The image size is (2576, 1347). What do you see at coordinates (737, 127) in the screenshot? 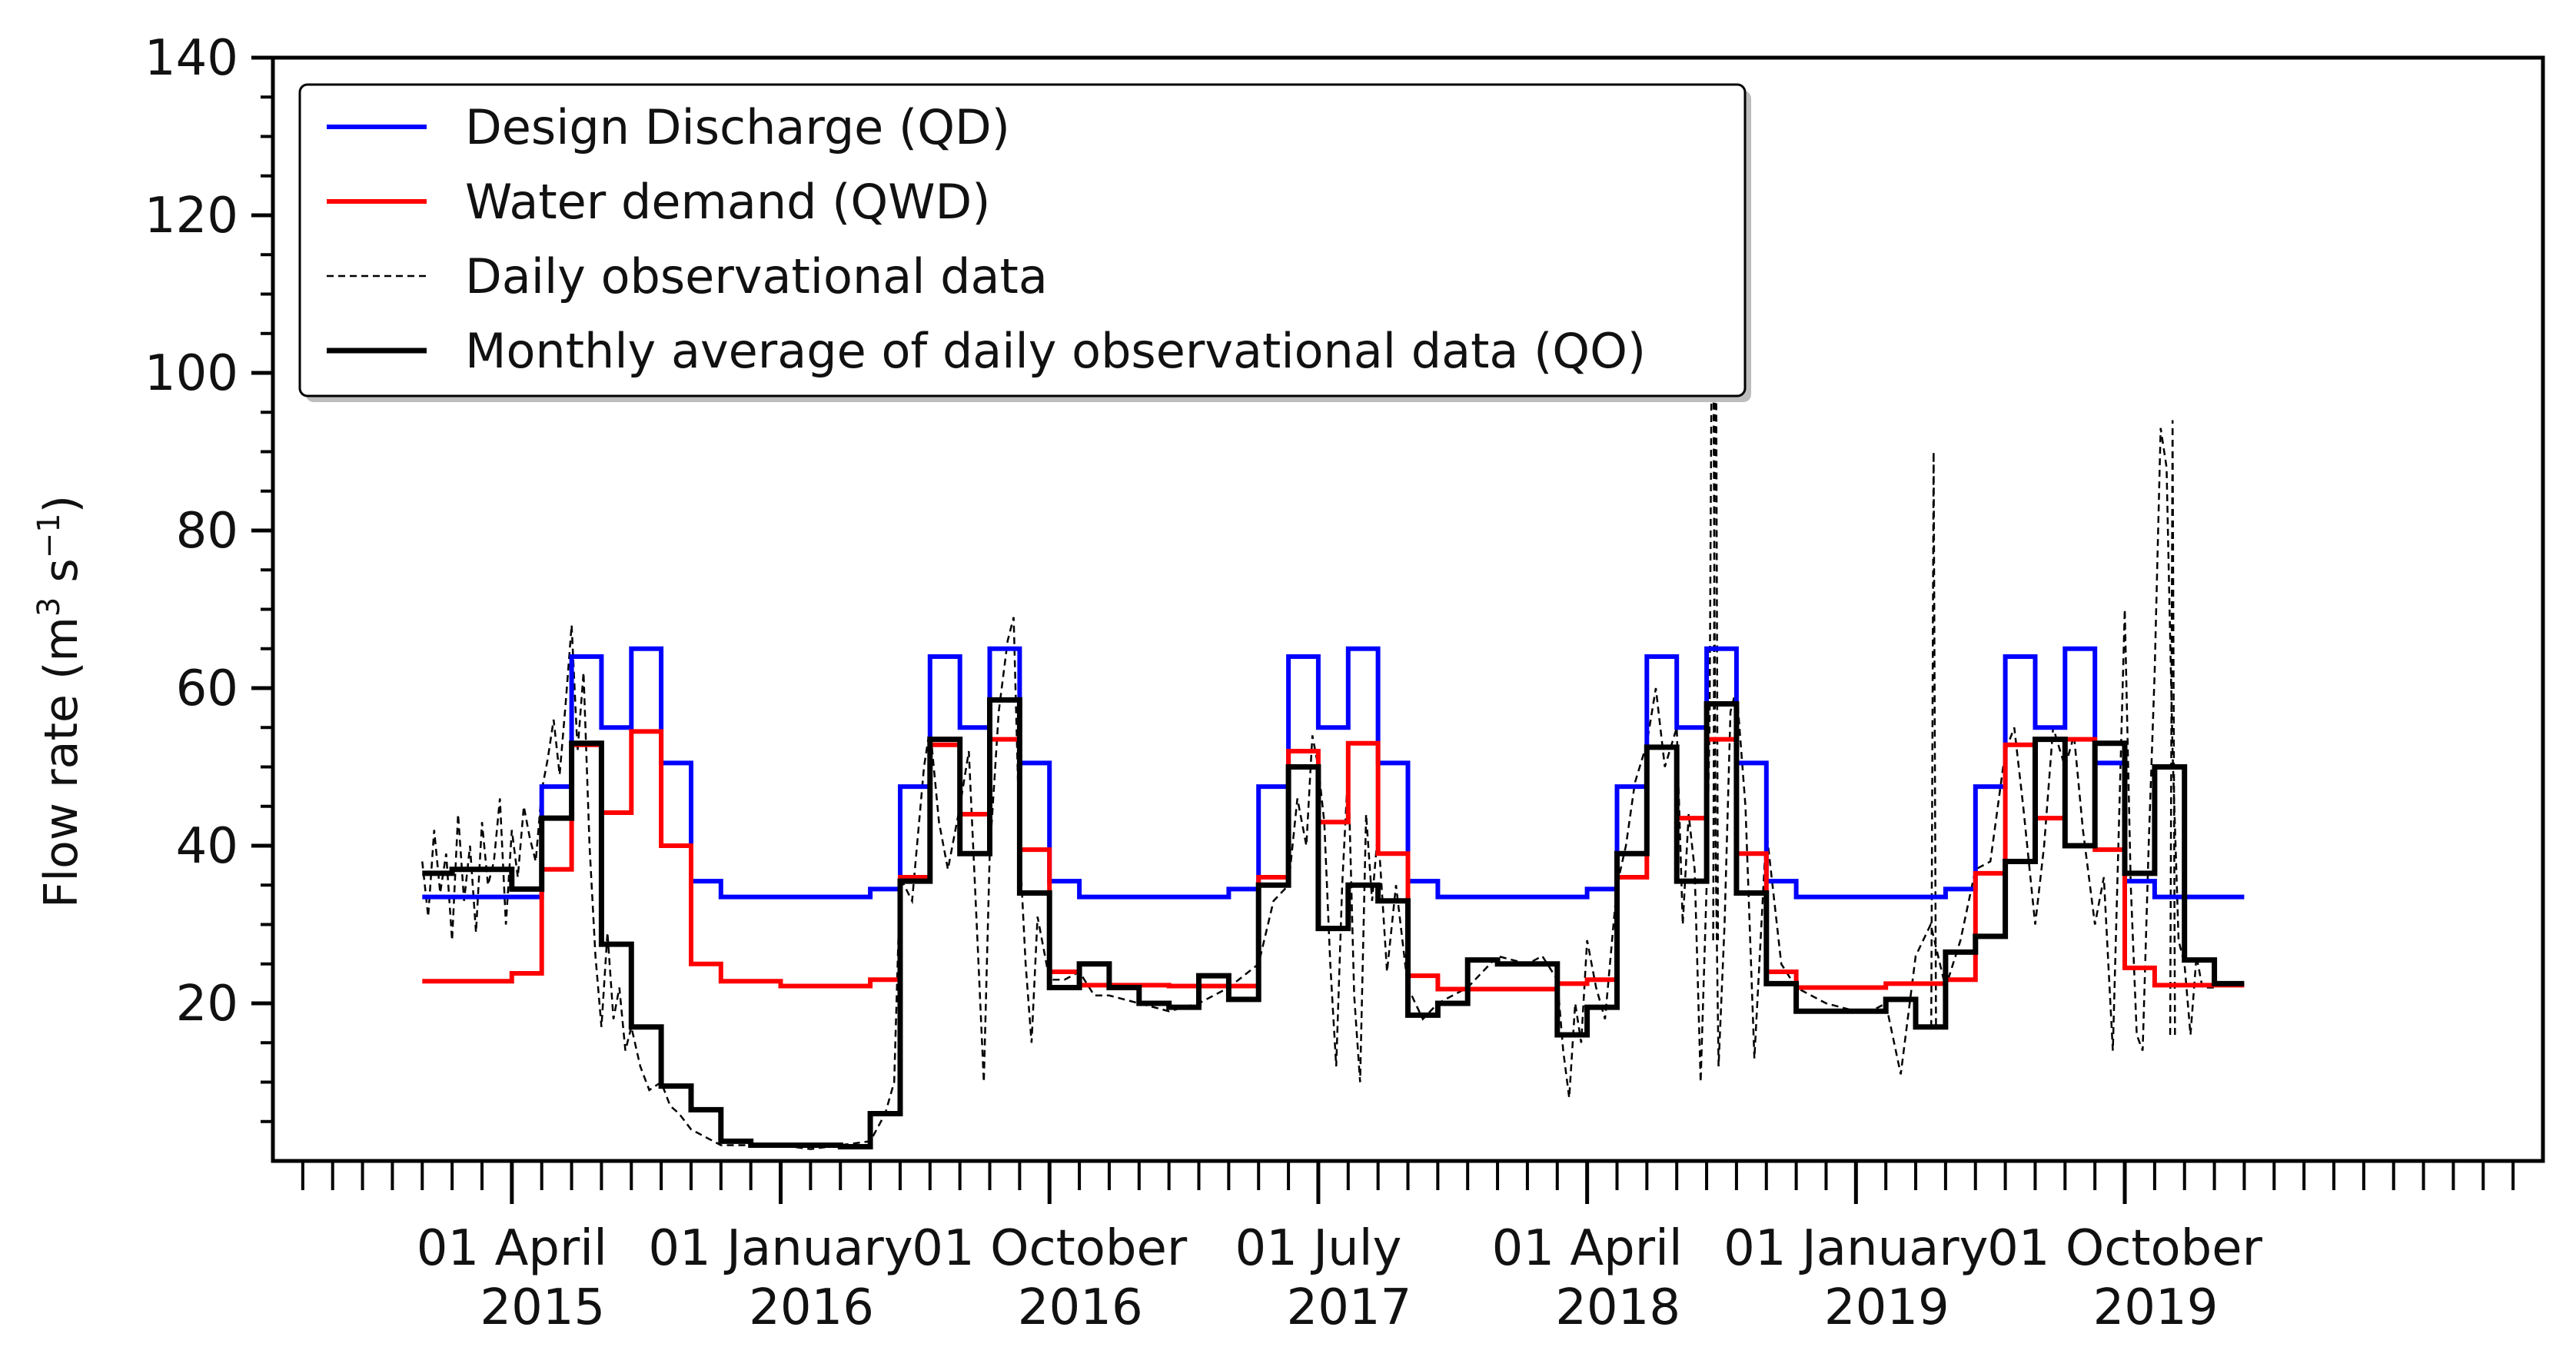
I see `legend-label-0: Design Discharge (QD)` at bounding box center [737, 127].